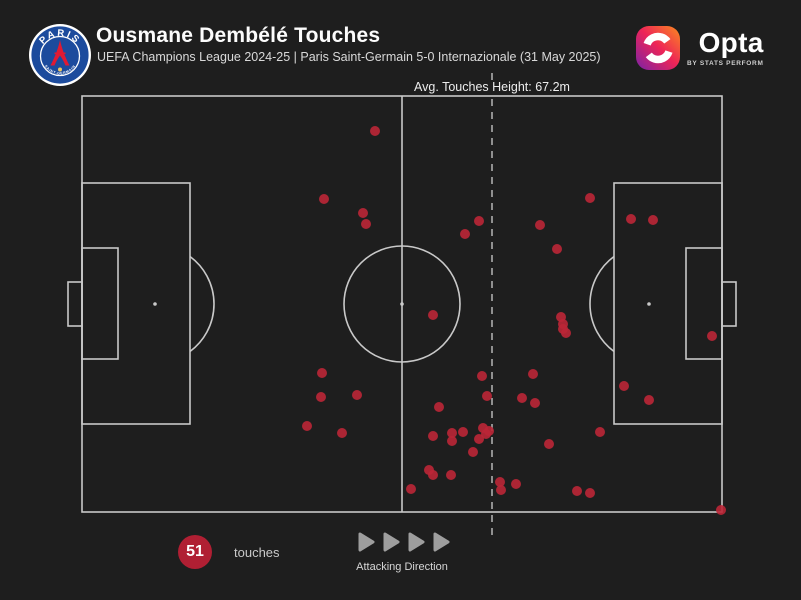 The width and height of the screenshot is (801, 600). Describe the element at coordinates (402, 567) in the screenshot. I see `attacking-direction-label: Attacking Direction` at that location.